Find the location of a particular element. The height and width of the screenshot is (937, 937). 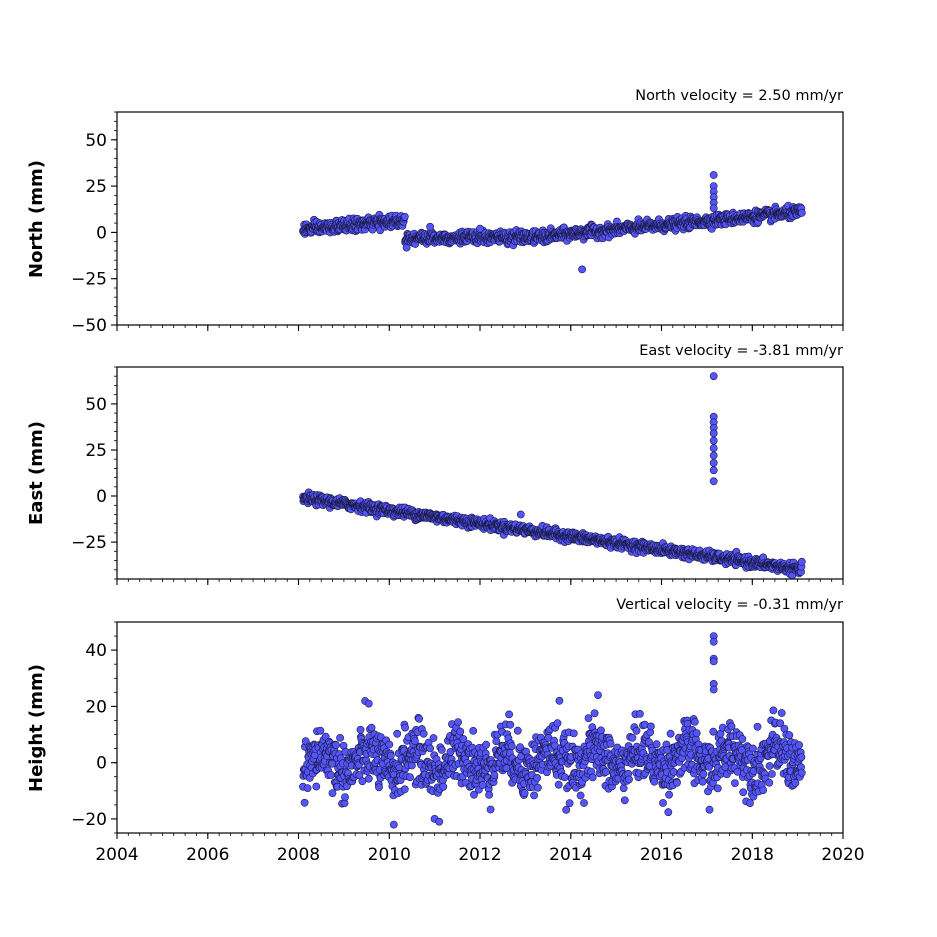

height-x-tick-label: 2020 is located at coordinates (842, 855).